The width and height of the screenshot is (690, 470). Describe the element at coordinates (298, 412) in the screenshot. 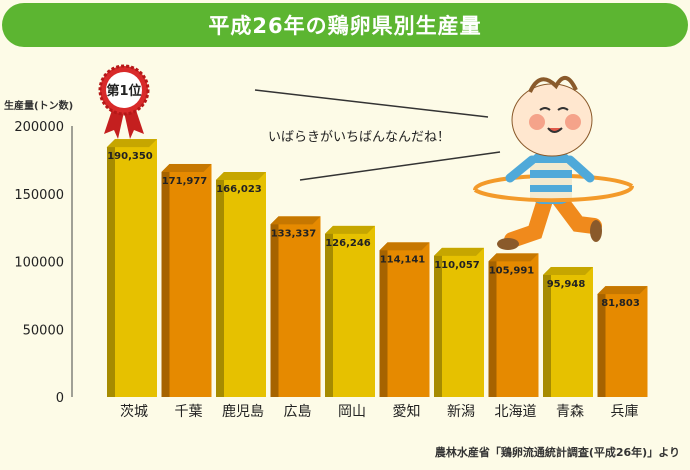

I see `x-tick-label: 広島` at that location.